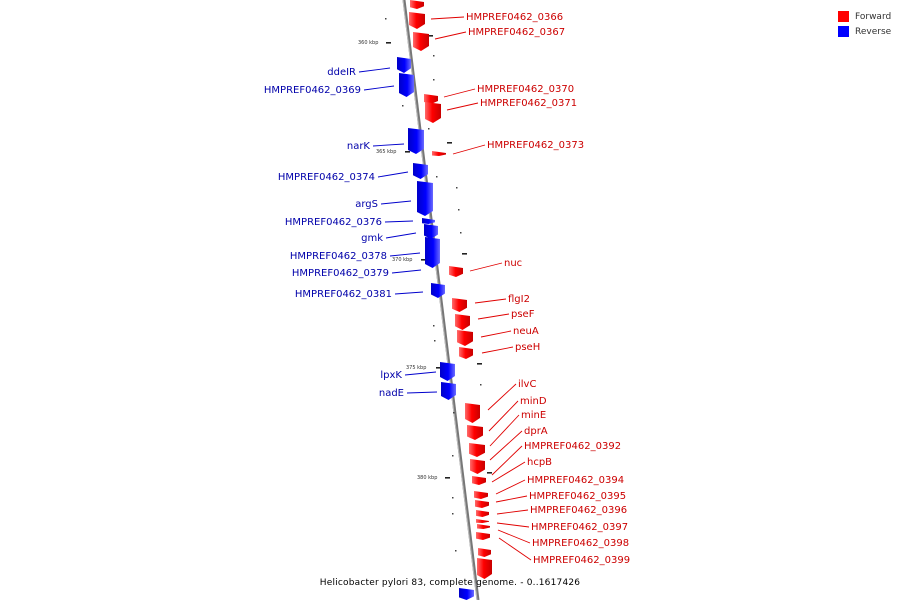 The image size is (900, 600). I want to click on forward-gene-label: pseH, so click(527, 347).